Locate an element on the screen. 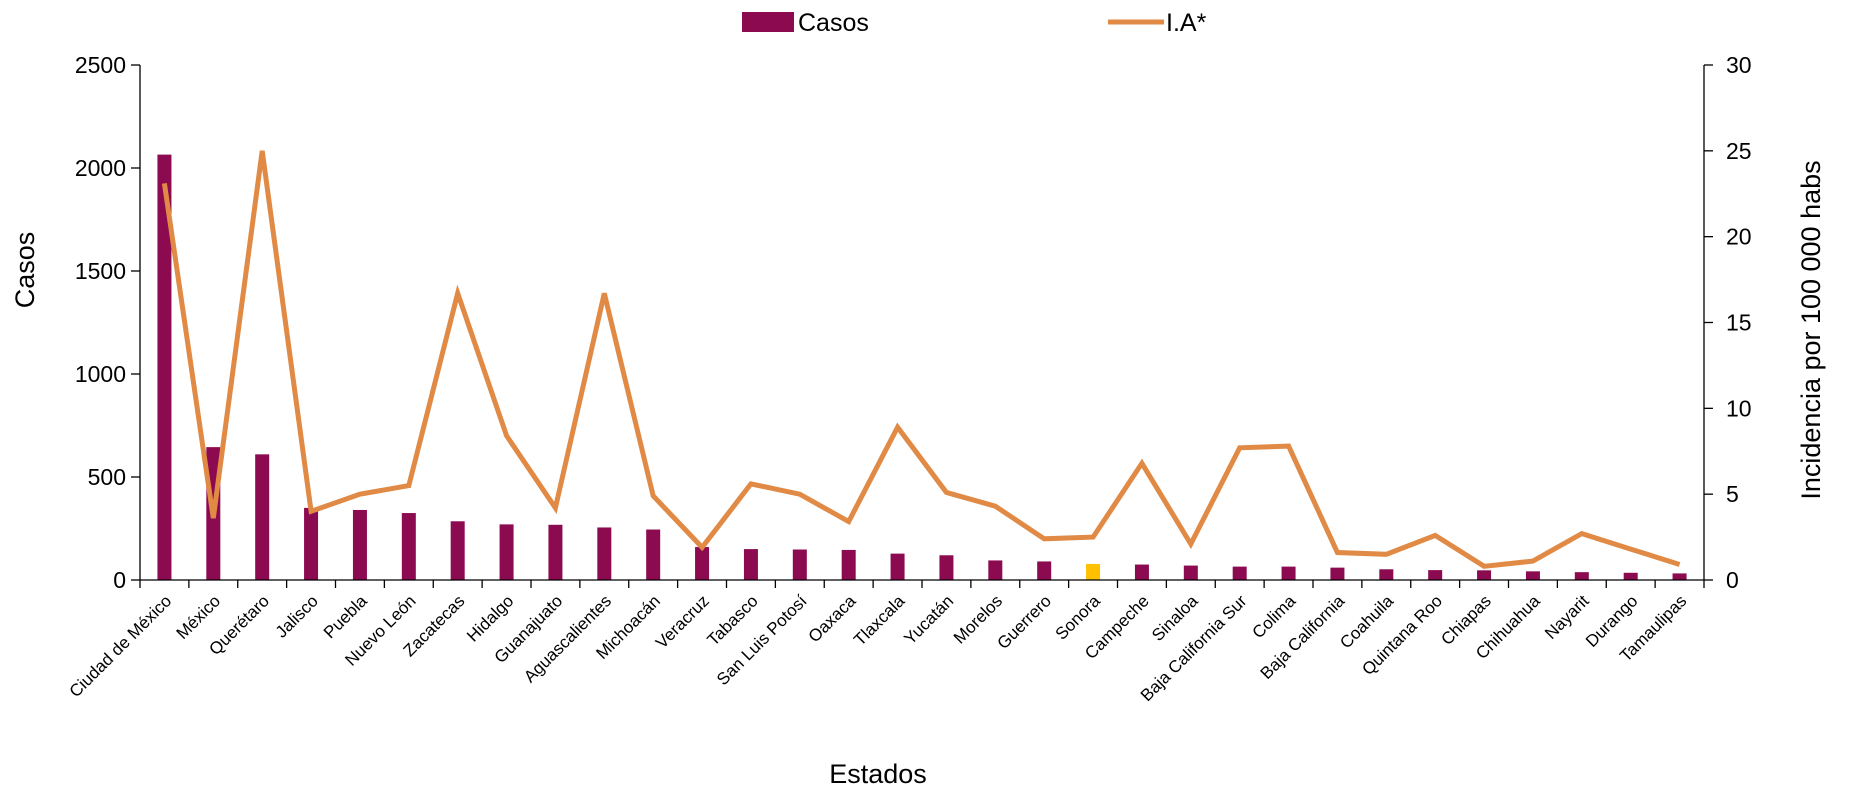 This screenshot has width=1856, height=791. y2-tick-label: 5 is located at coordinates (1732, 494).